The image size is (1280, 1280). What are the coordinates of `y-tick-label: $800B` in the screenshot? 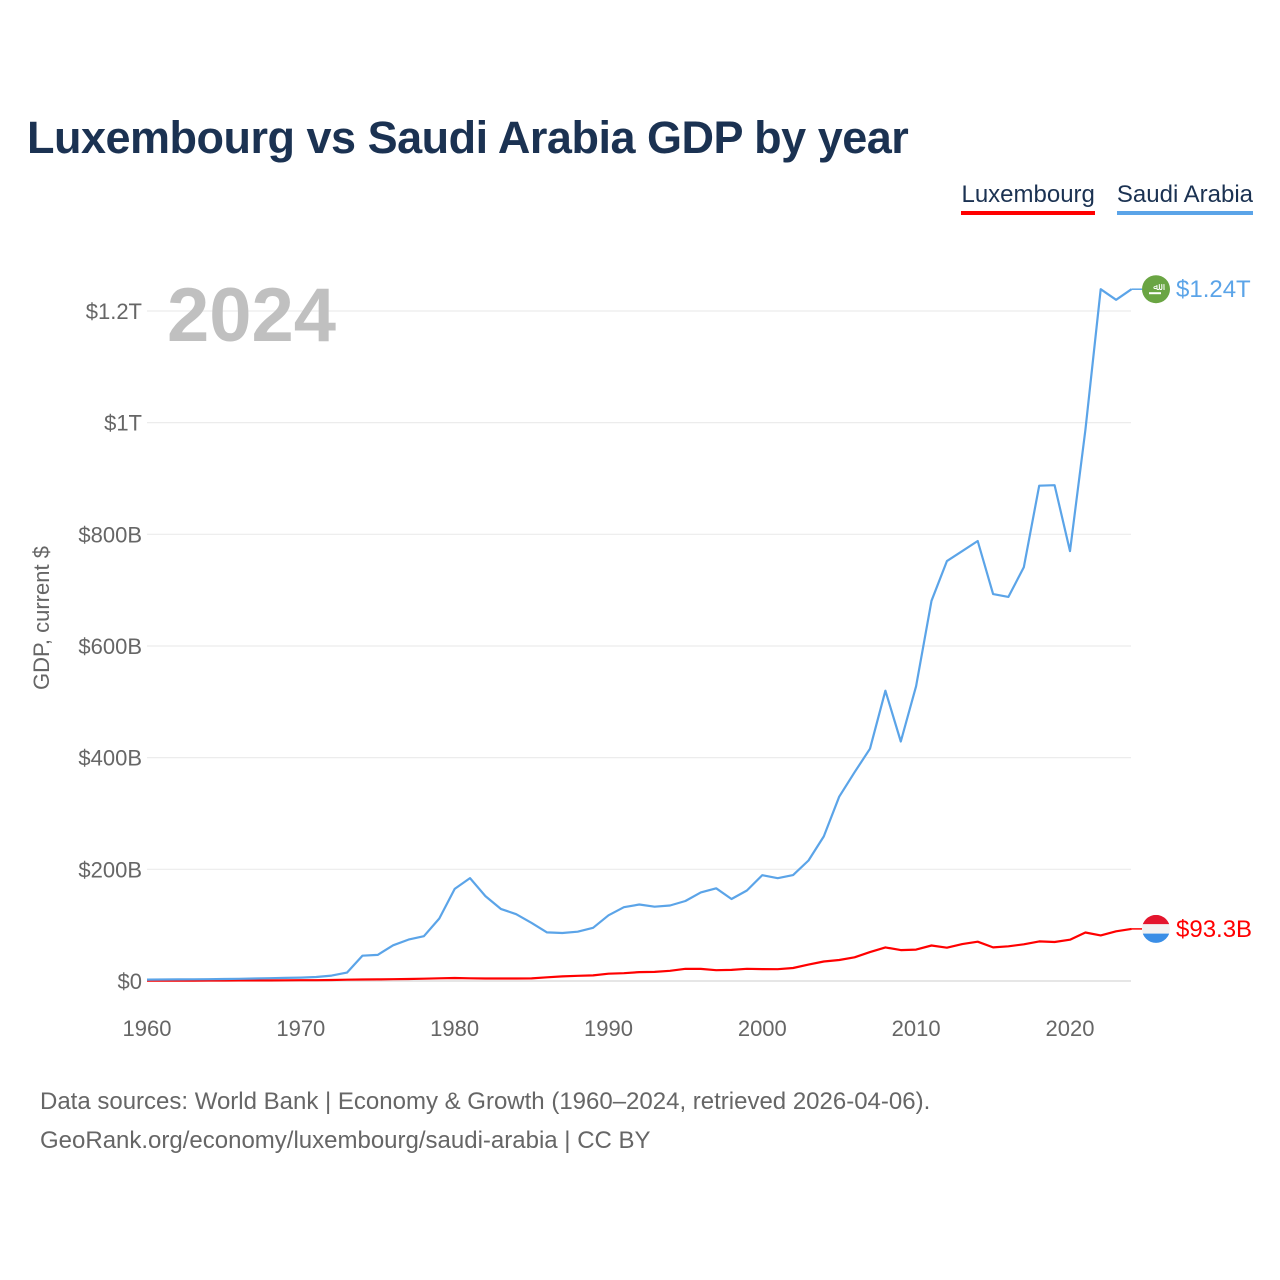 It's located at (110, 534).